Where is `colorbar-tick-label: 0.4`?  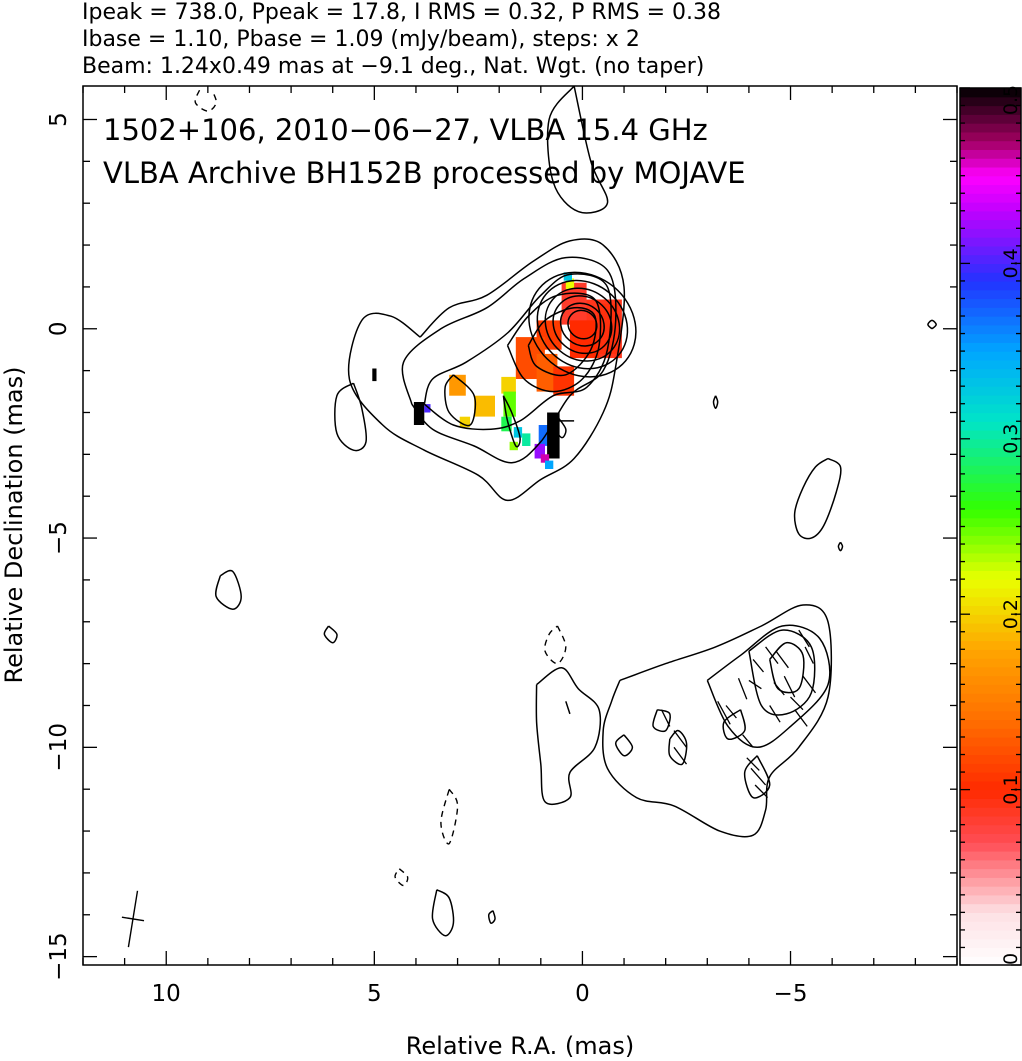 colorbar-tick-label: 0.4 is located at coordinates (1011, 263).